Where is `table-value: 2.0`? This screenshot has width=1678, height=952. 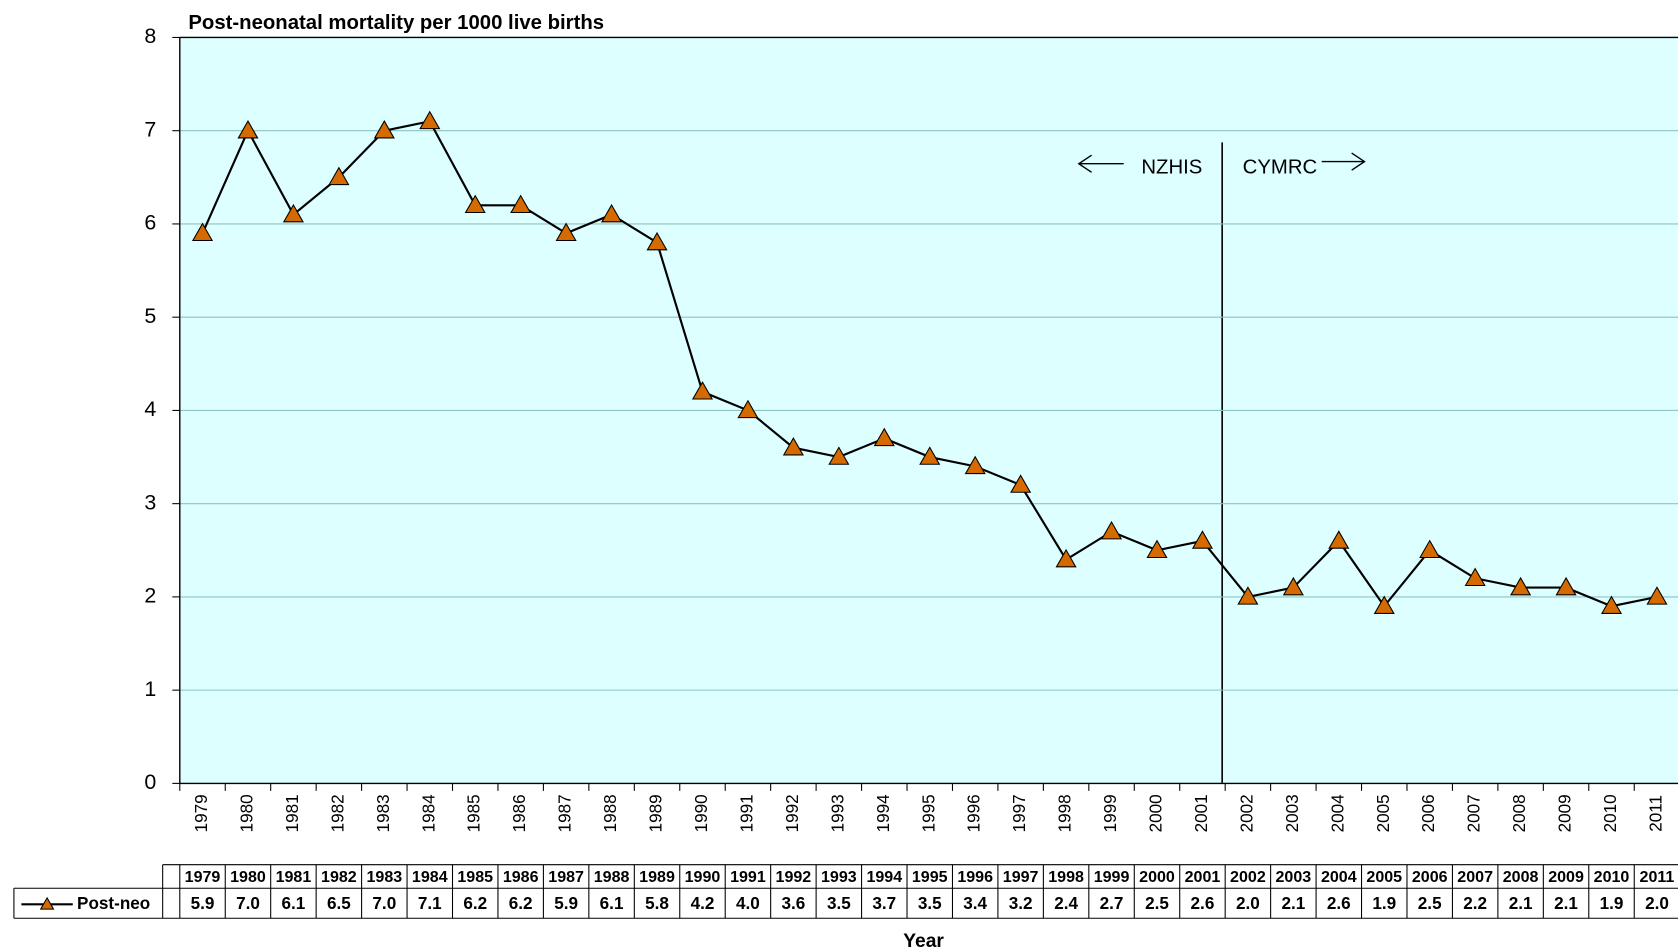
table-value: 2.0 is located at coordinates (1248, 903).